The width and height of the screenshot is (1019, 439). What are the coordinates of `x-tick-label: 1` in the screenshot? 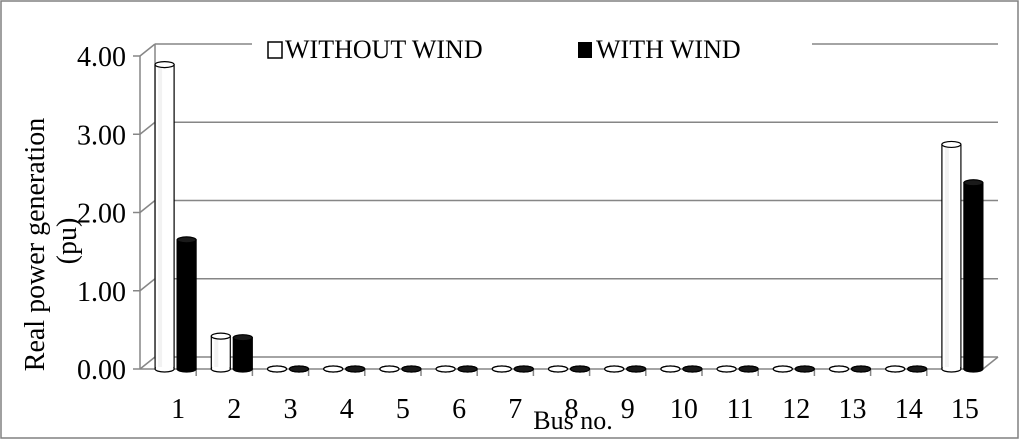 It's located at (178, 409).